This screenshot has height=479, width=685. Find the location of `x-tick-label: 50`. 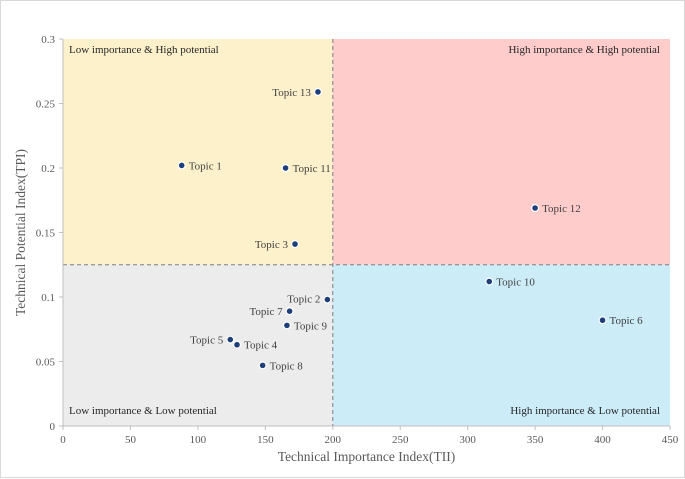

x-tick-label: 50 is located at coordinates (131, 440).